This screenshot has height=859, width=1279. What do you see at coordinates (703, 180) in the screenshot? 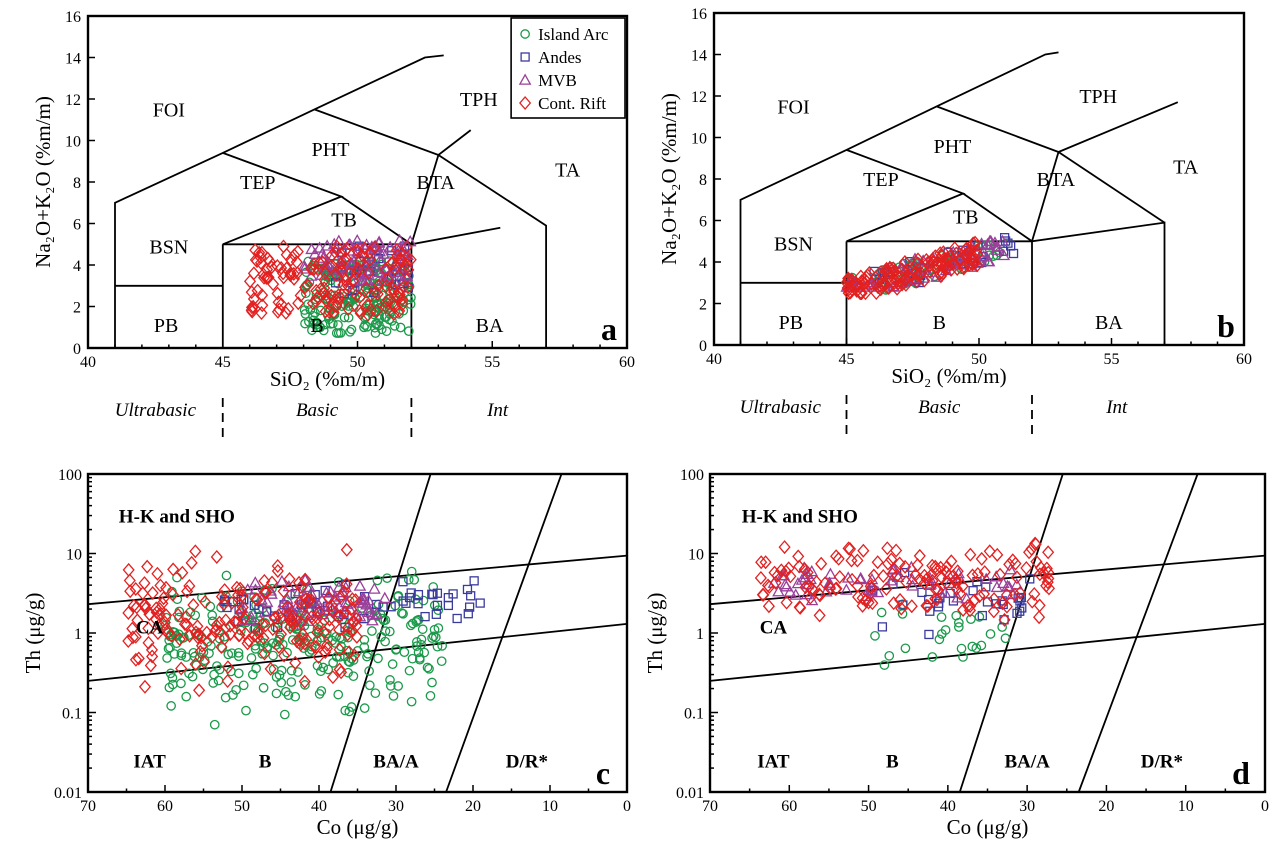
I see `y-tick-label: 8` at bounding box center [703, 180].